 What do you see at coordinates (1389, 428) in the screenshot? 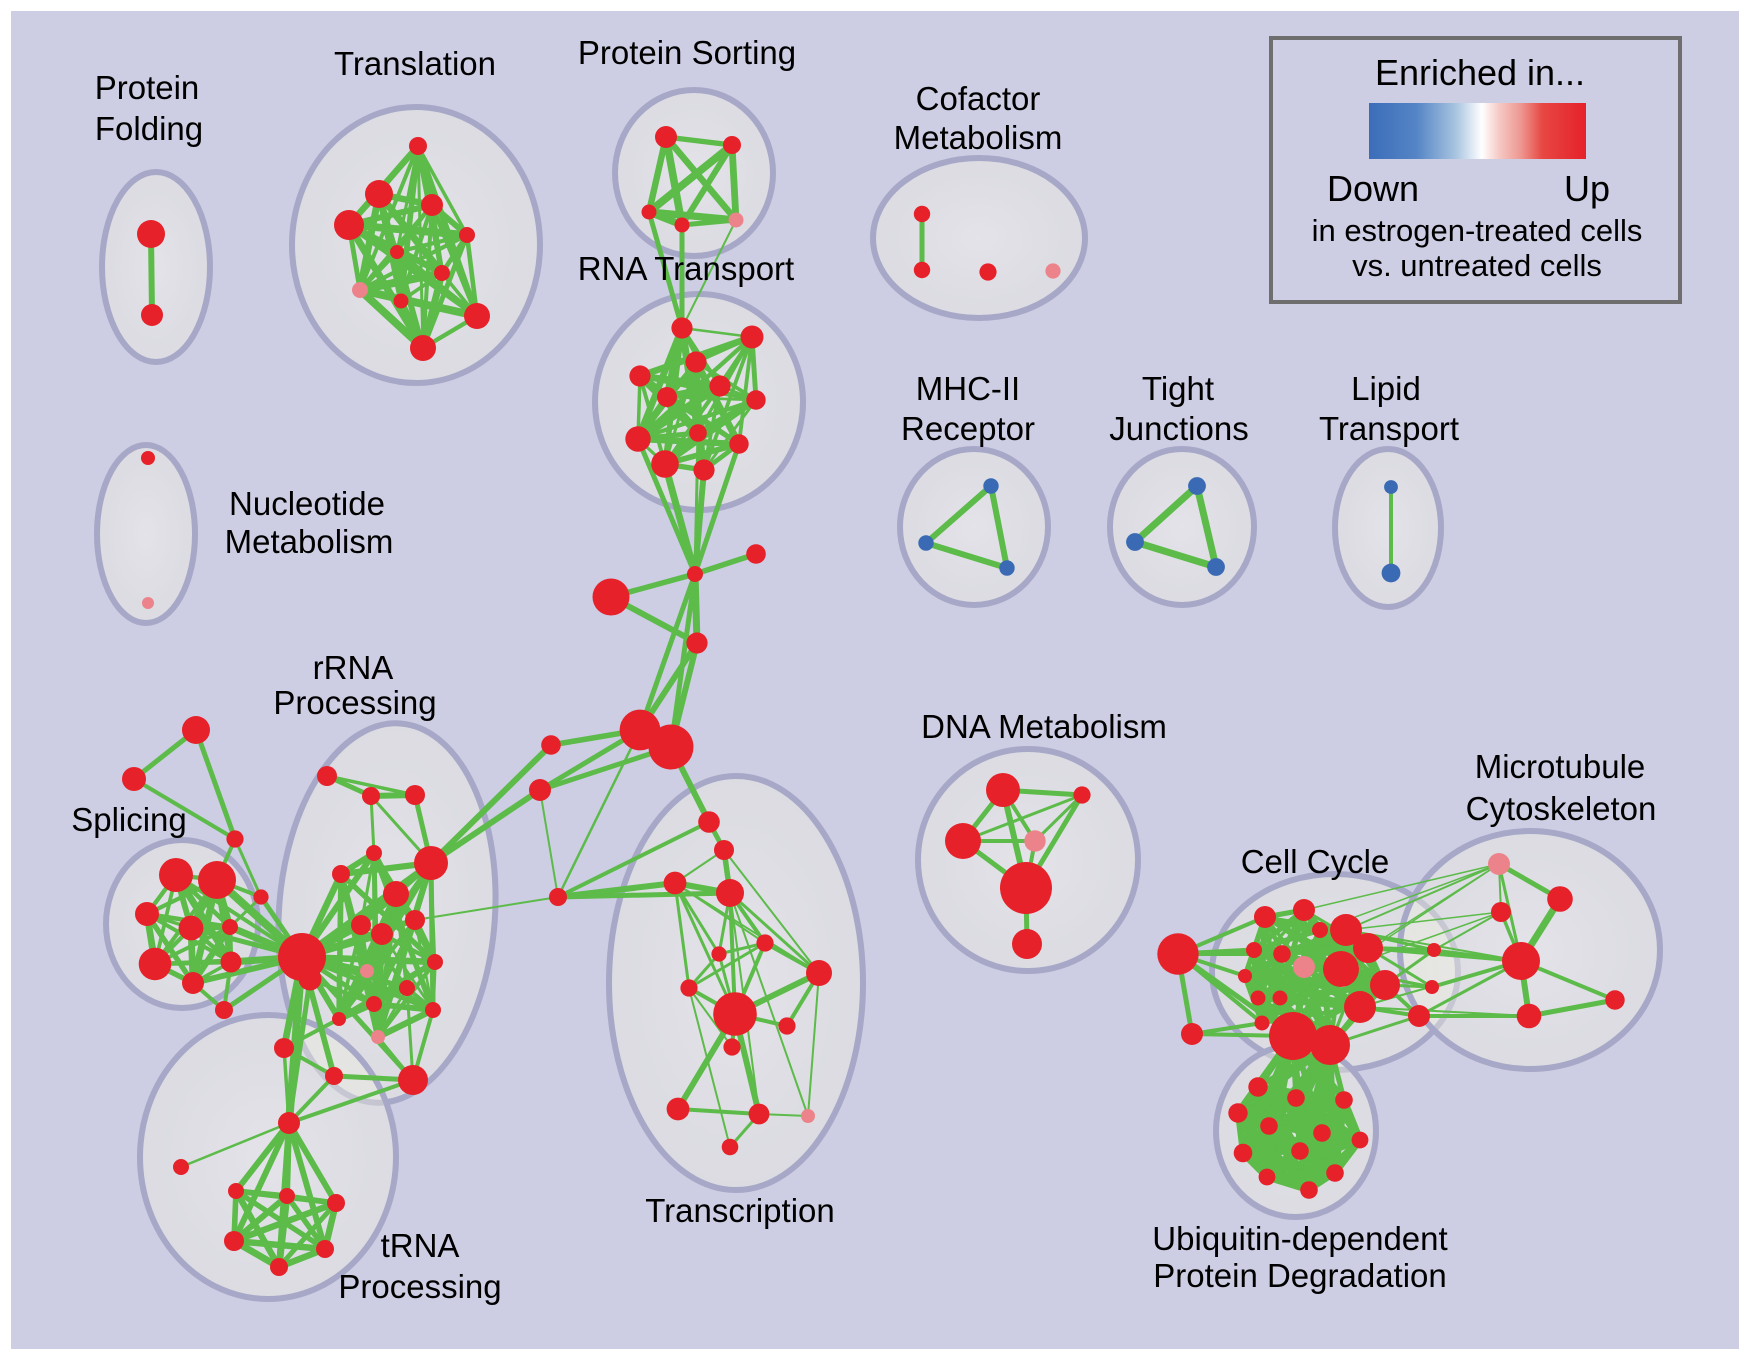
I see `svg-text: Transport` at bounding box center [1389, 428].